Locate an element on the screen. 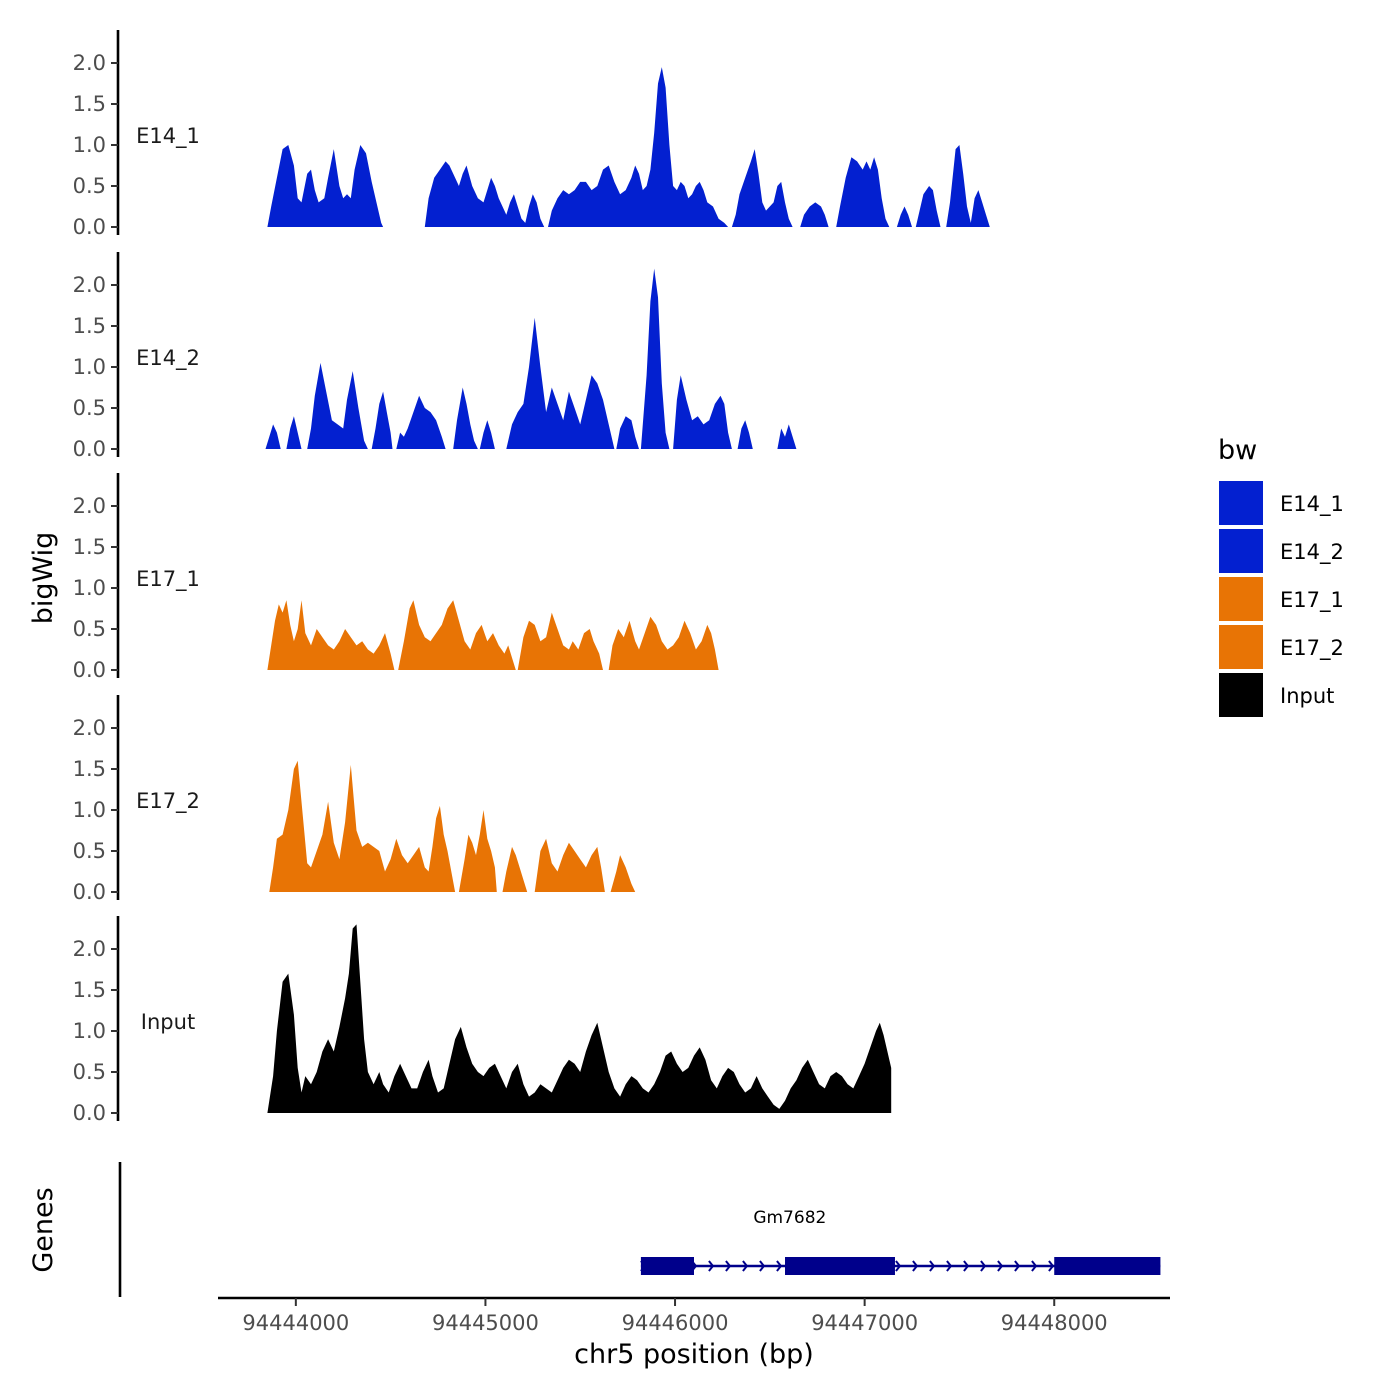  track-label: Input is located at coordinates (168, 1022).